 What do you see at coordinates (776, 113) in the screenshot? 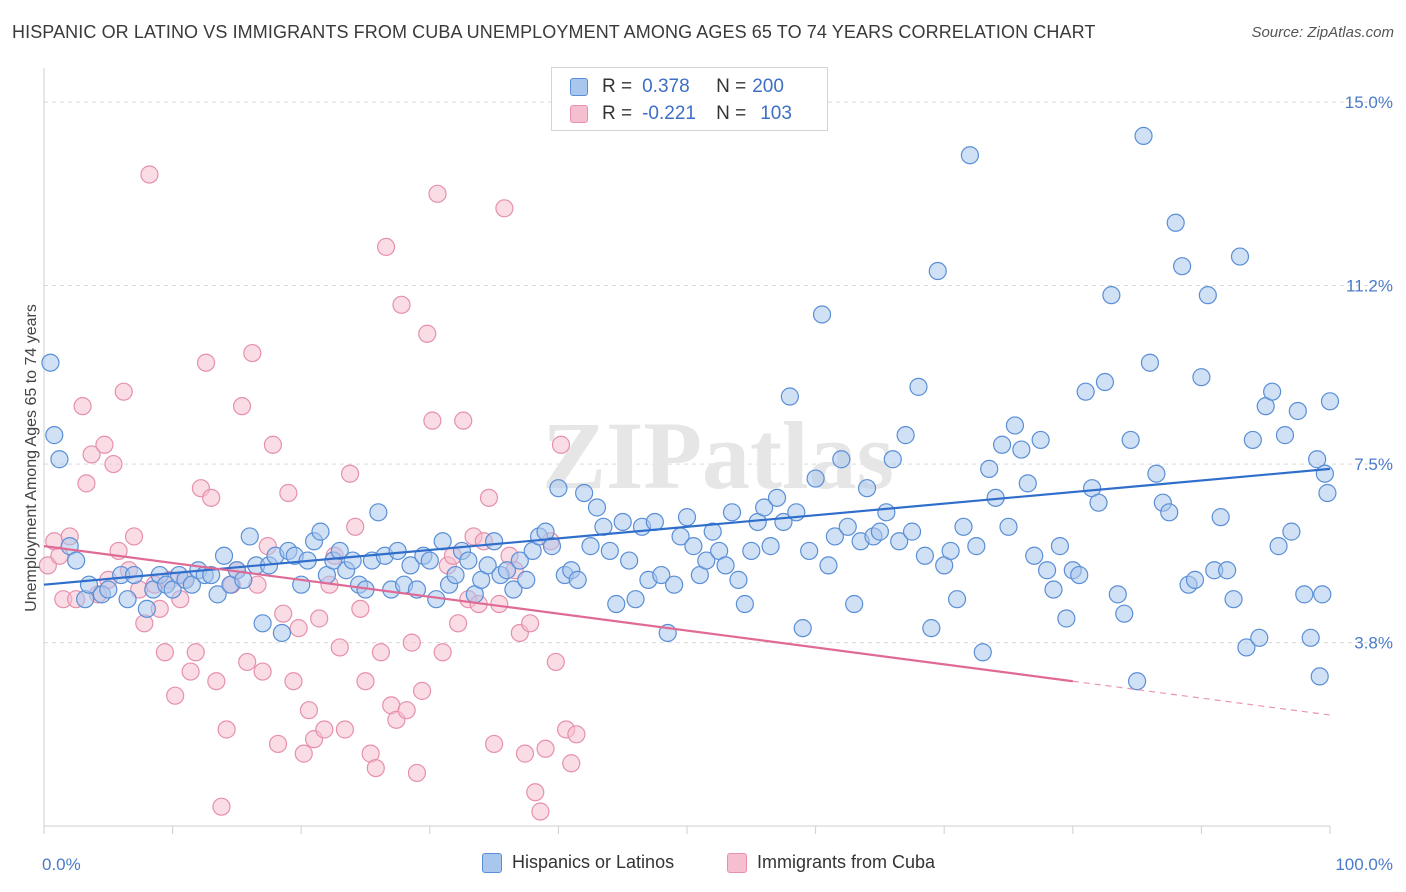
I see `legend-n-value: 103` at bounding box center [776, 113].